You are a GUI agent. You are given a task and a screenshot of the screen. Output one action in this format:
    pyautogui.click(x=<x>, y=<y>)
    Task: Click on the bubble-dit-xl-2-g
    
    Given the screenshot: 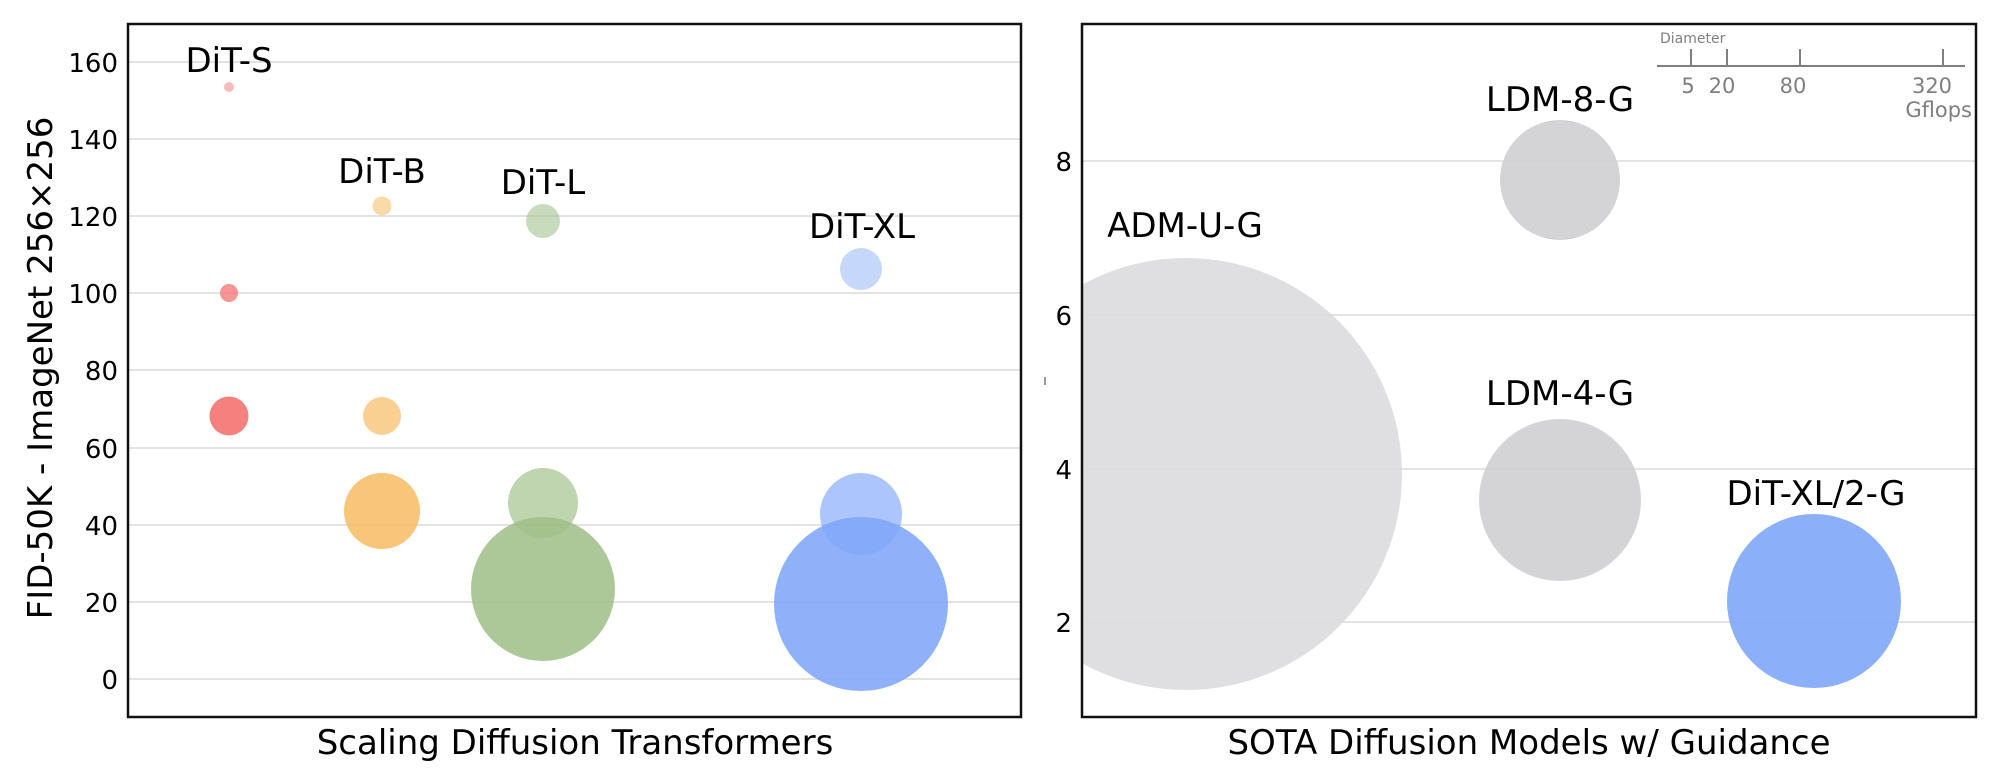 What is the action you would take?
    pyautogui.click(x=1814, y=601)
    